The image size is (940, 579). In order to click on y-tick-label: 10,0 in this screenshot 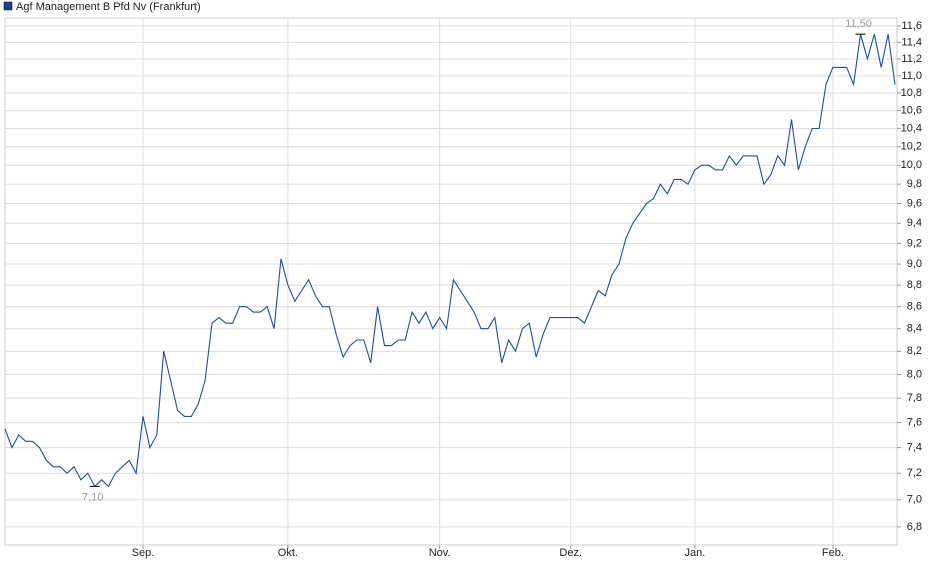, I will do `click(911, 165)`.